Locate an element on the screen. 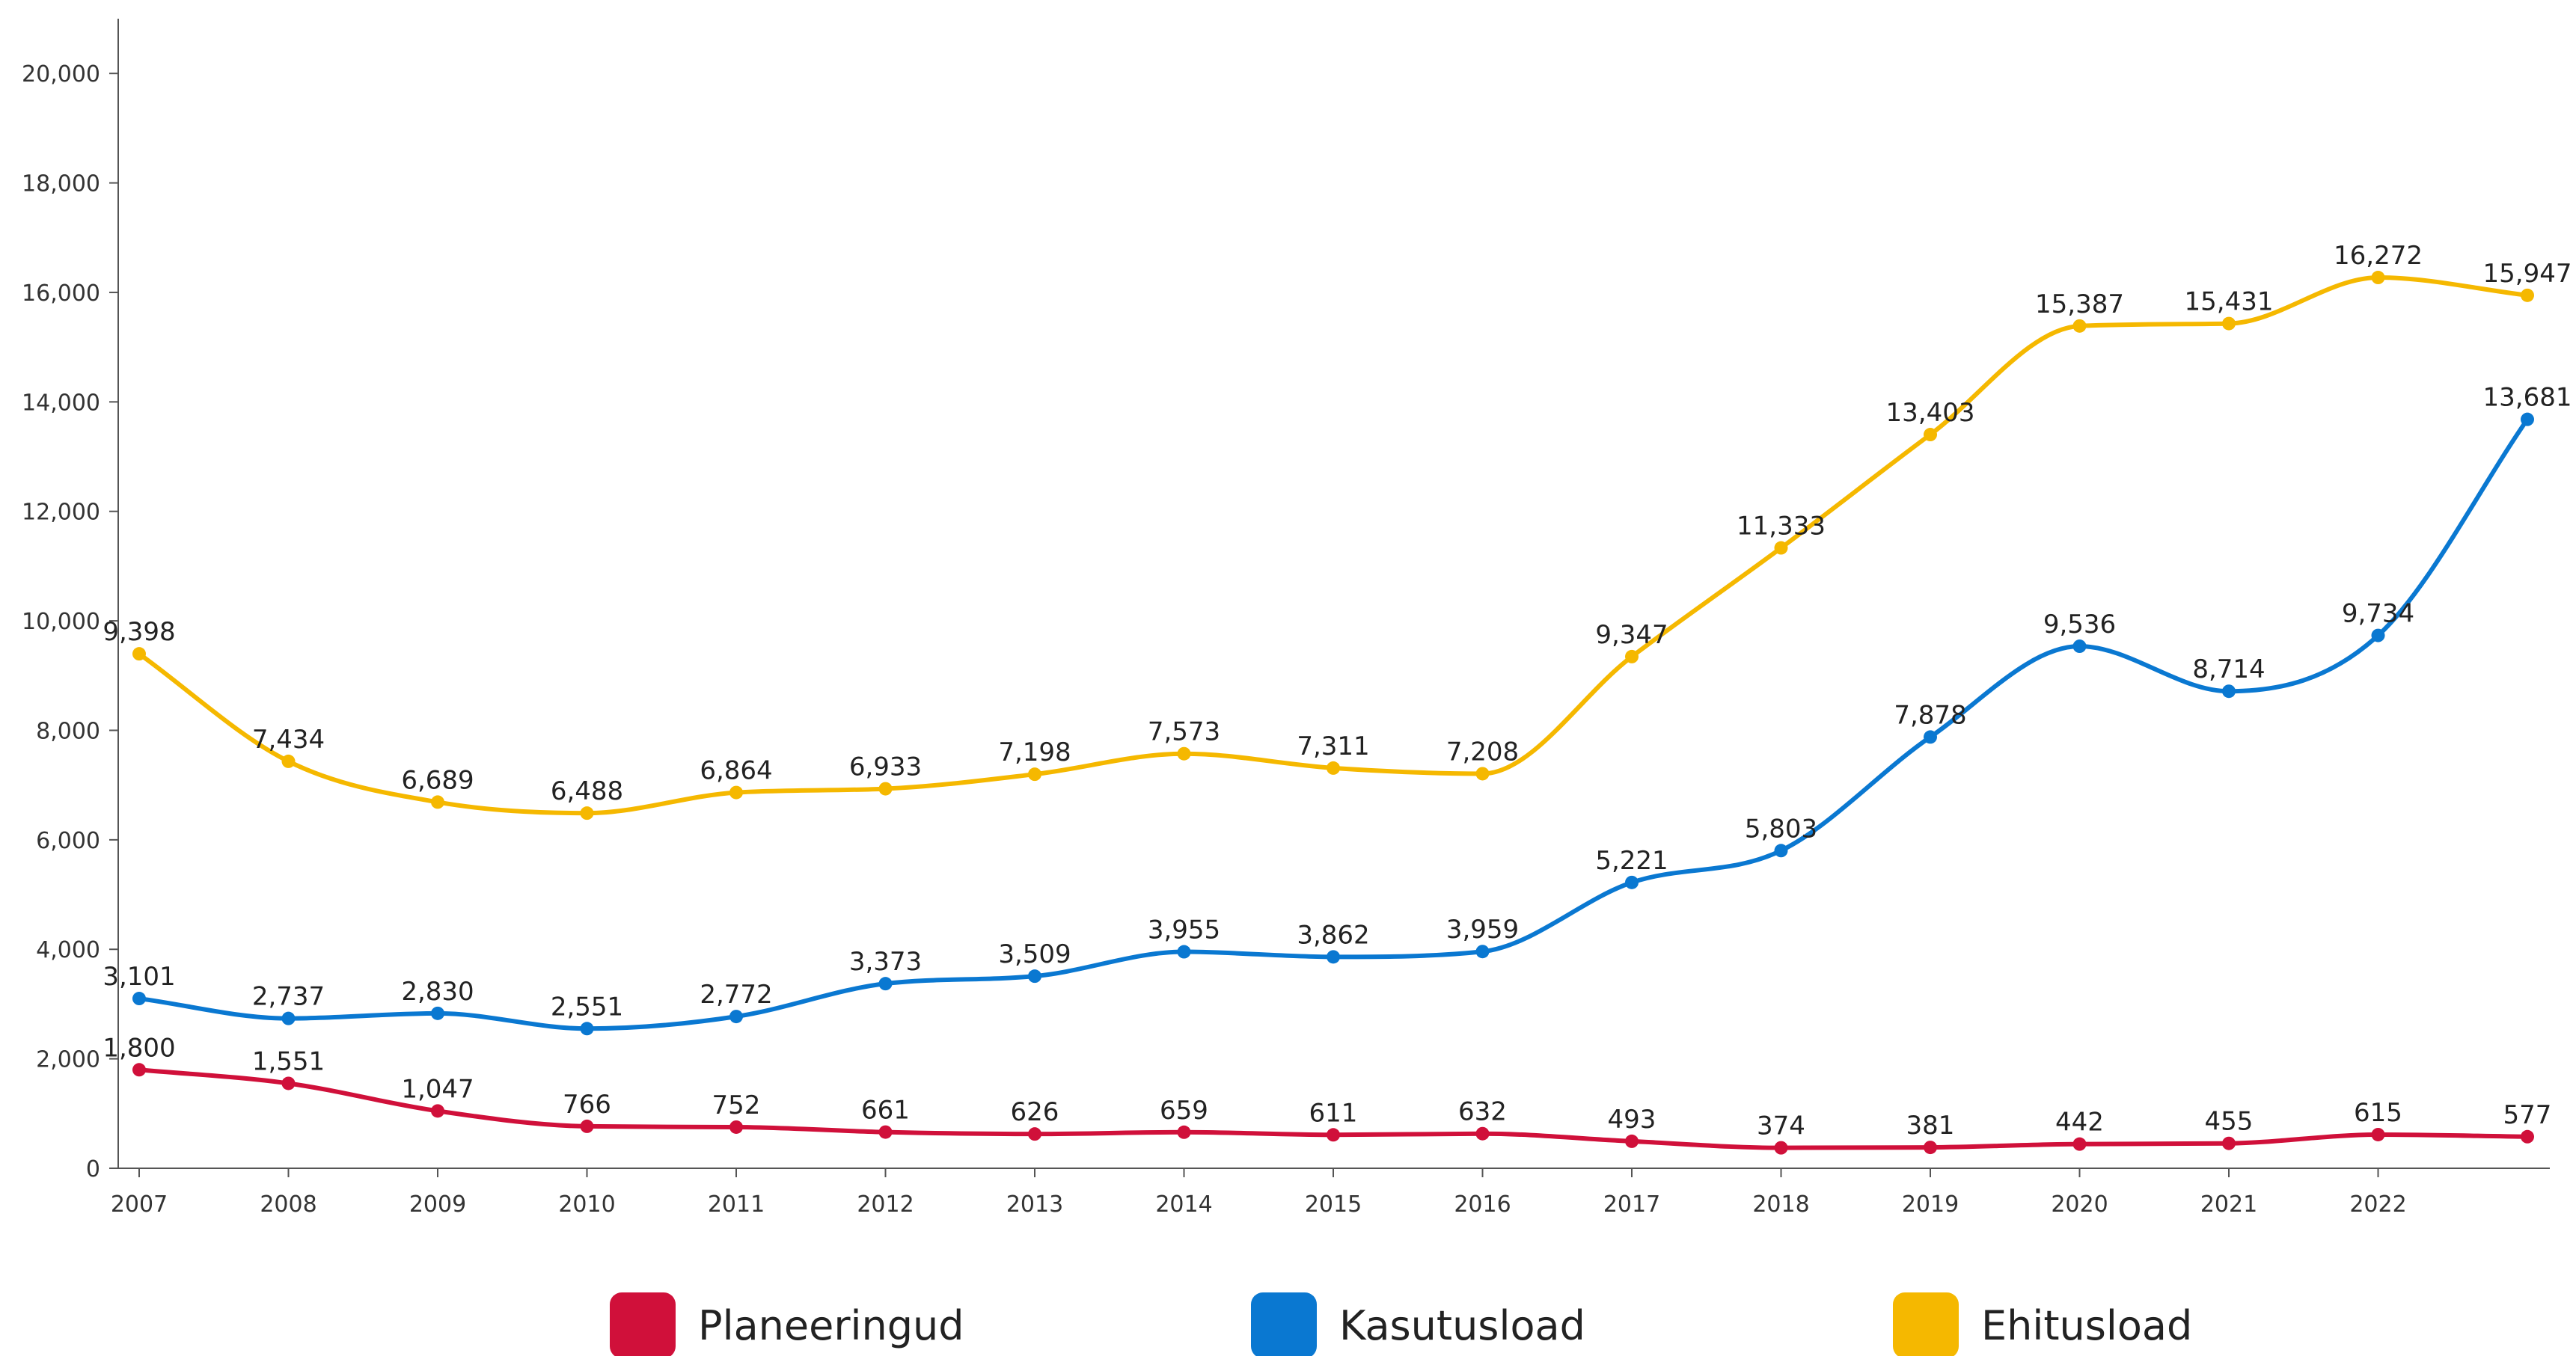 The width and height of the screenshot is (2576, 1359). data-label-kasutusload: 3,959 is located at coordinates (1482, 930).